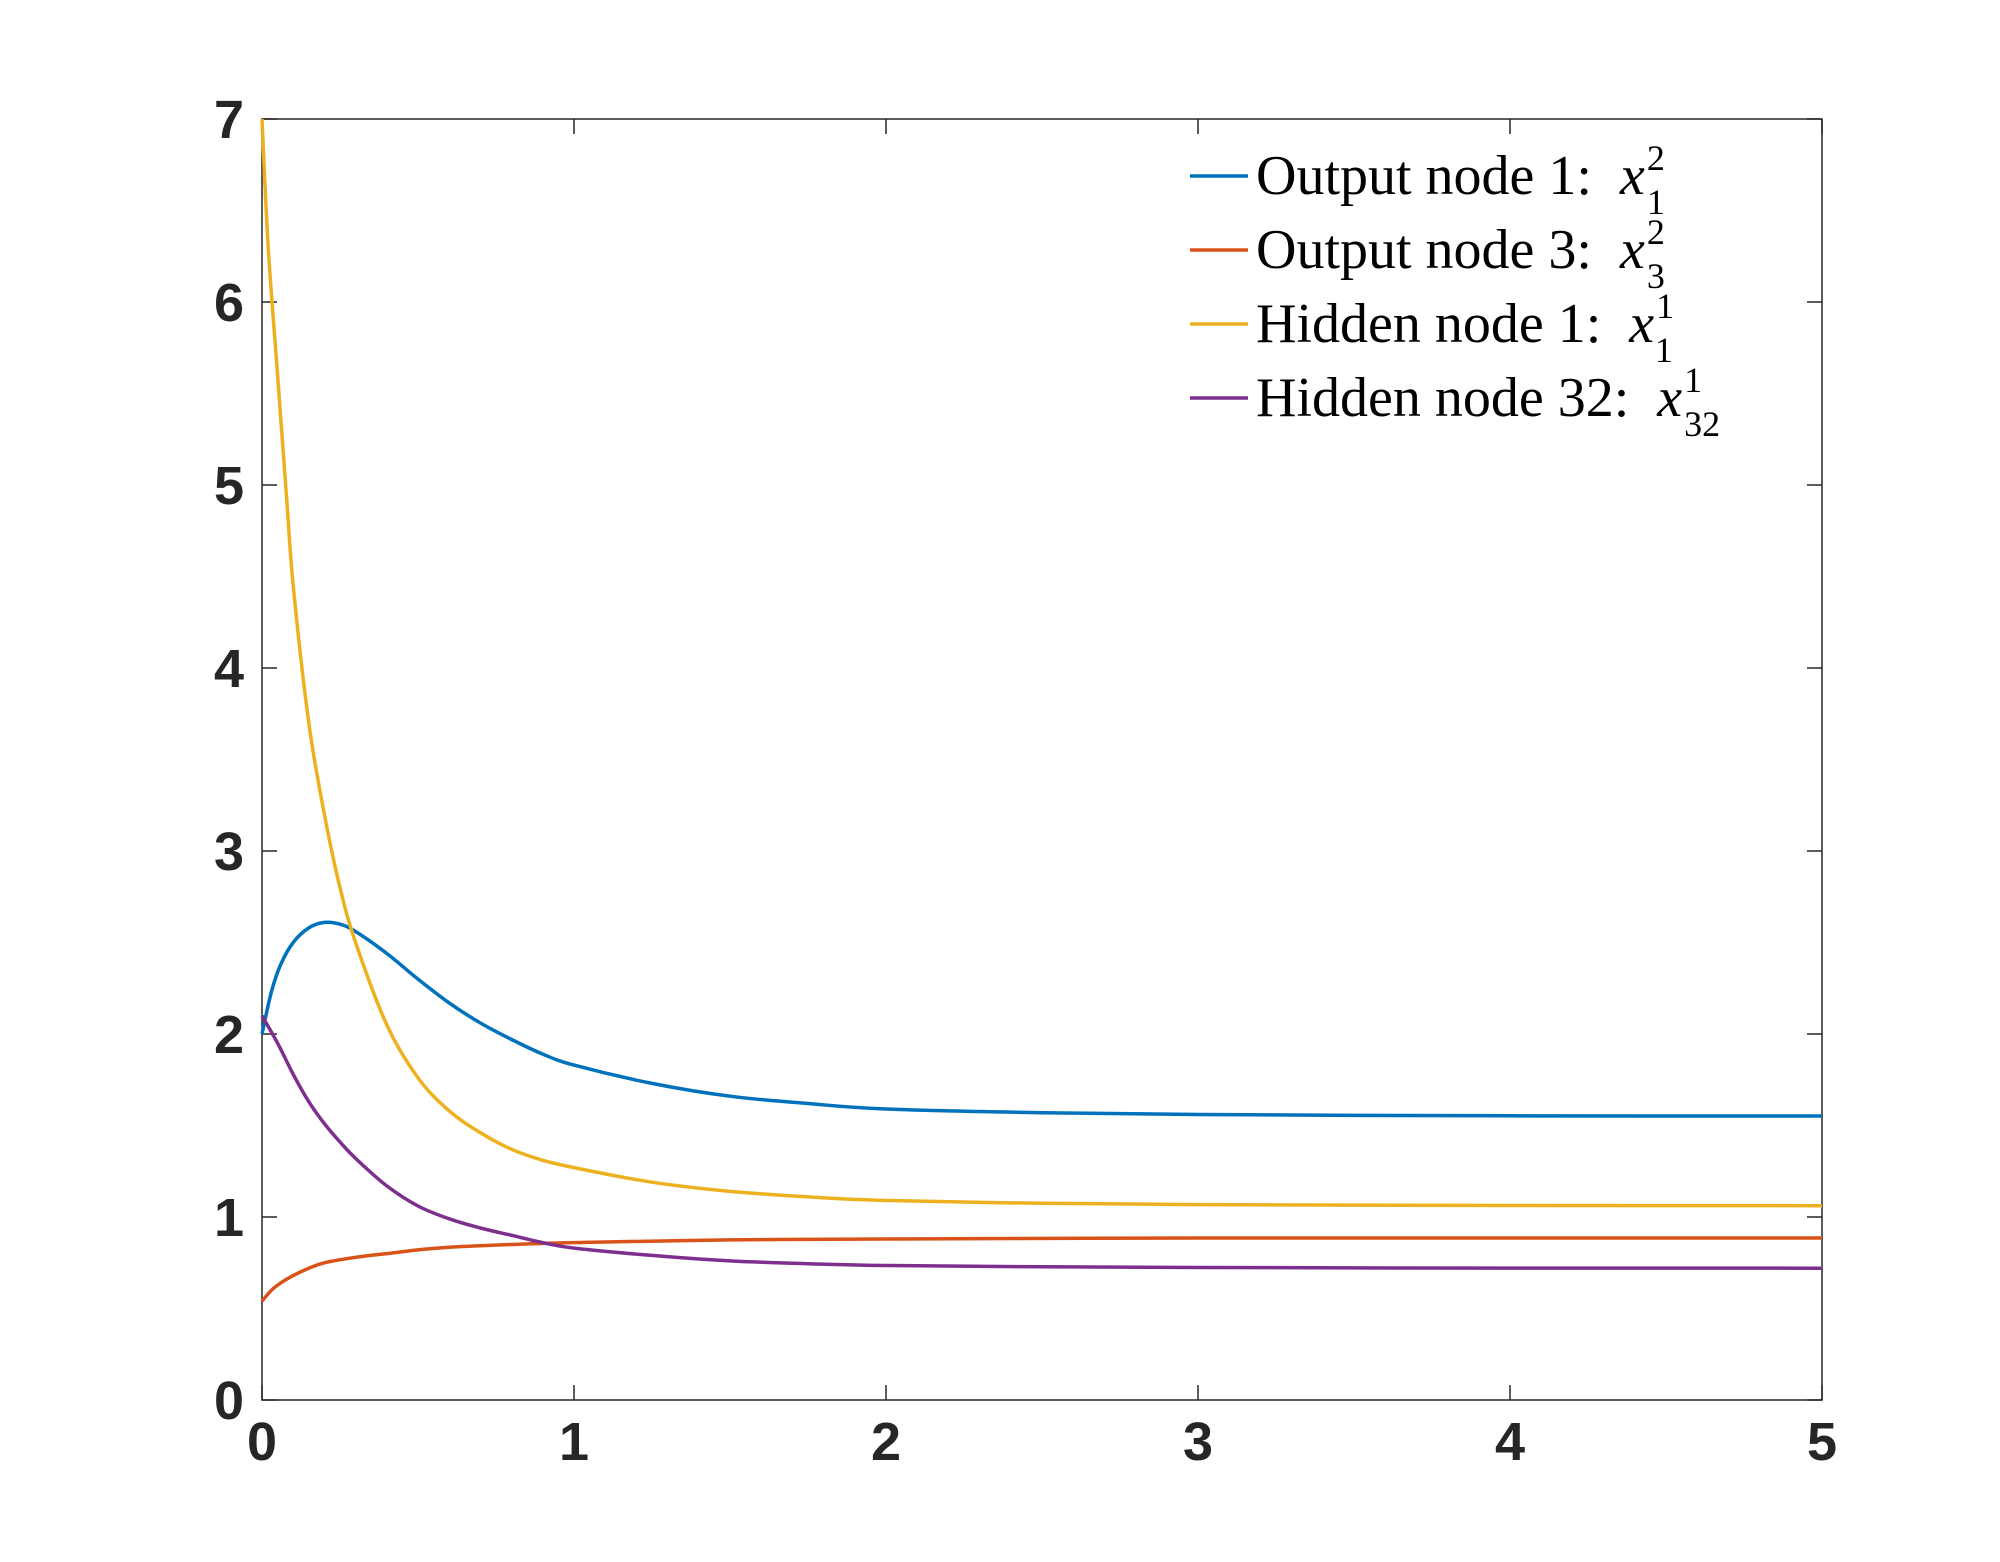 The height and width of the screenshot is (1562, 2000). I want to click on y-tick-label: 6, so click(229, 303).